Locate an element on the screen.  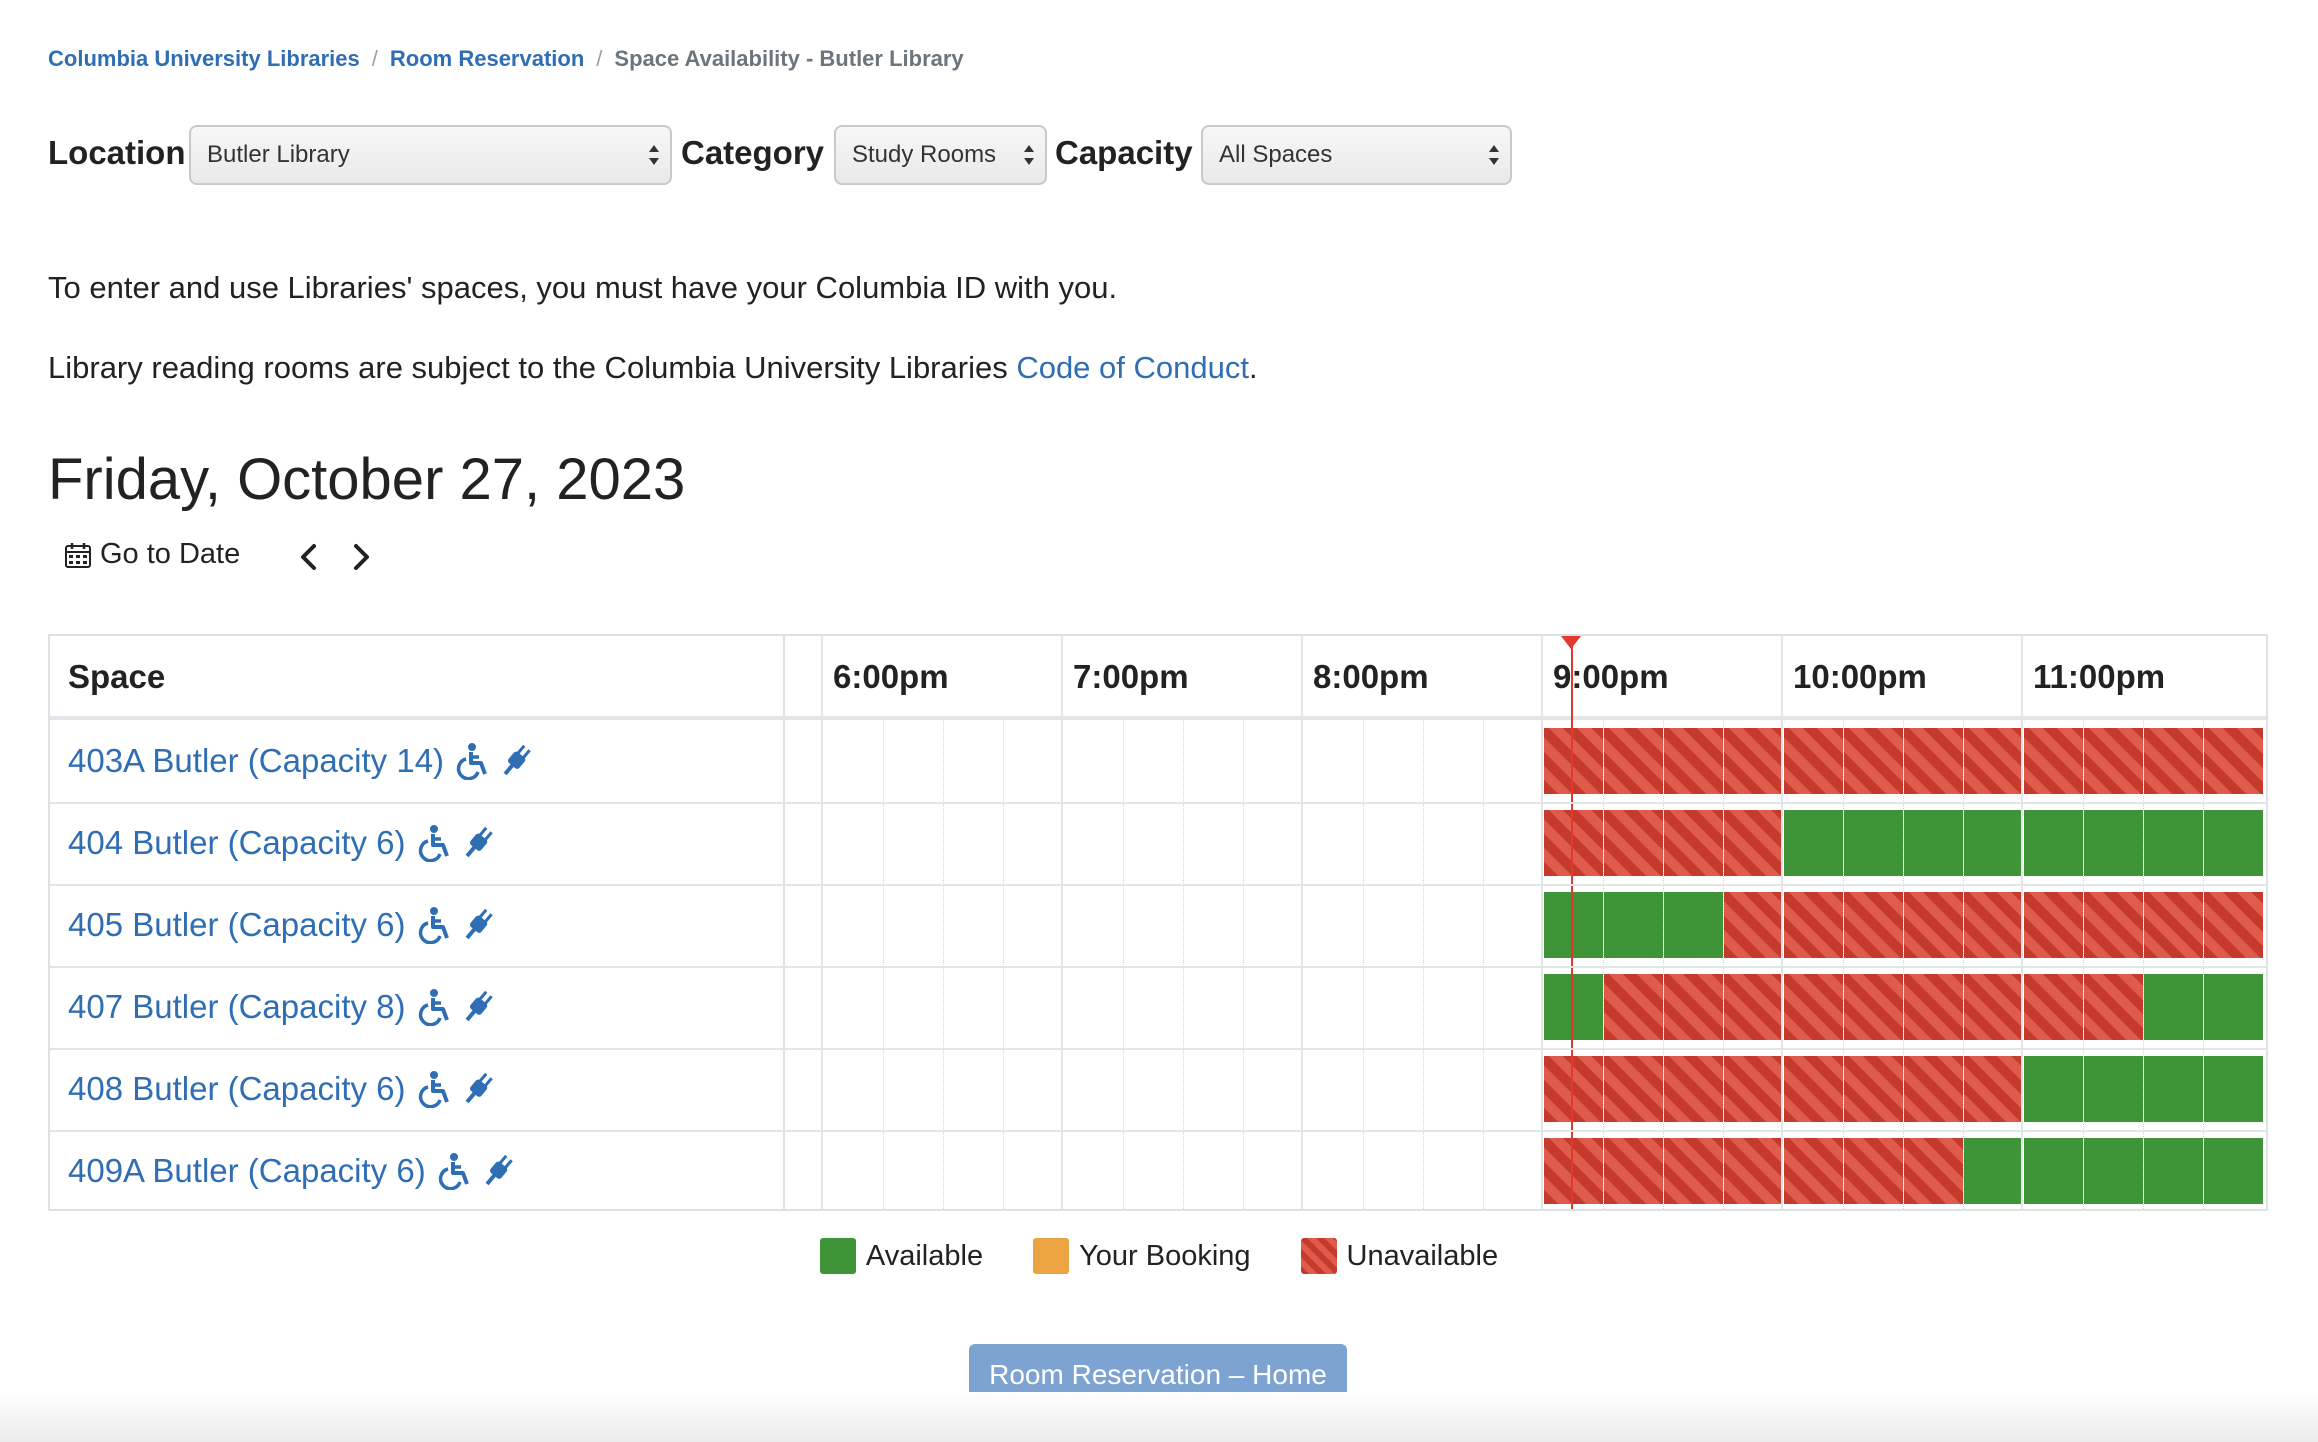
legend-your-booking-label: Your Booking is located at coordinates (1165, 1255).